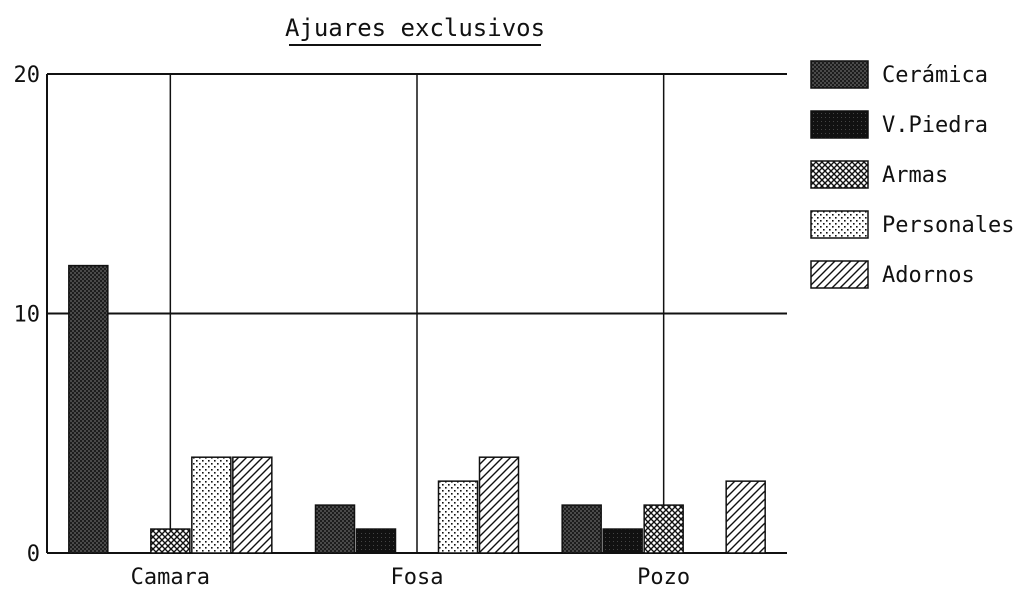  What do you see at coordinates (935, 75) in the screenshot?
I see `legend-label: Cerámica` at bounding box center [935, 75].